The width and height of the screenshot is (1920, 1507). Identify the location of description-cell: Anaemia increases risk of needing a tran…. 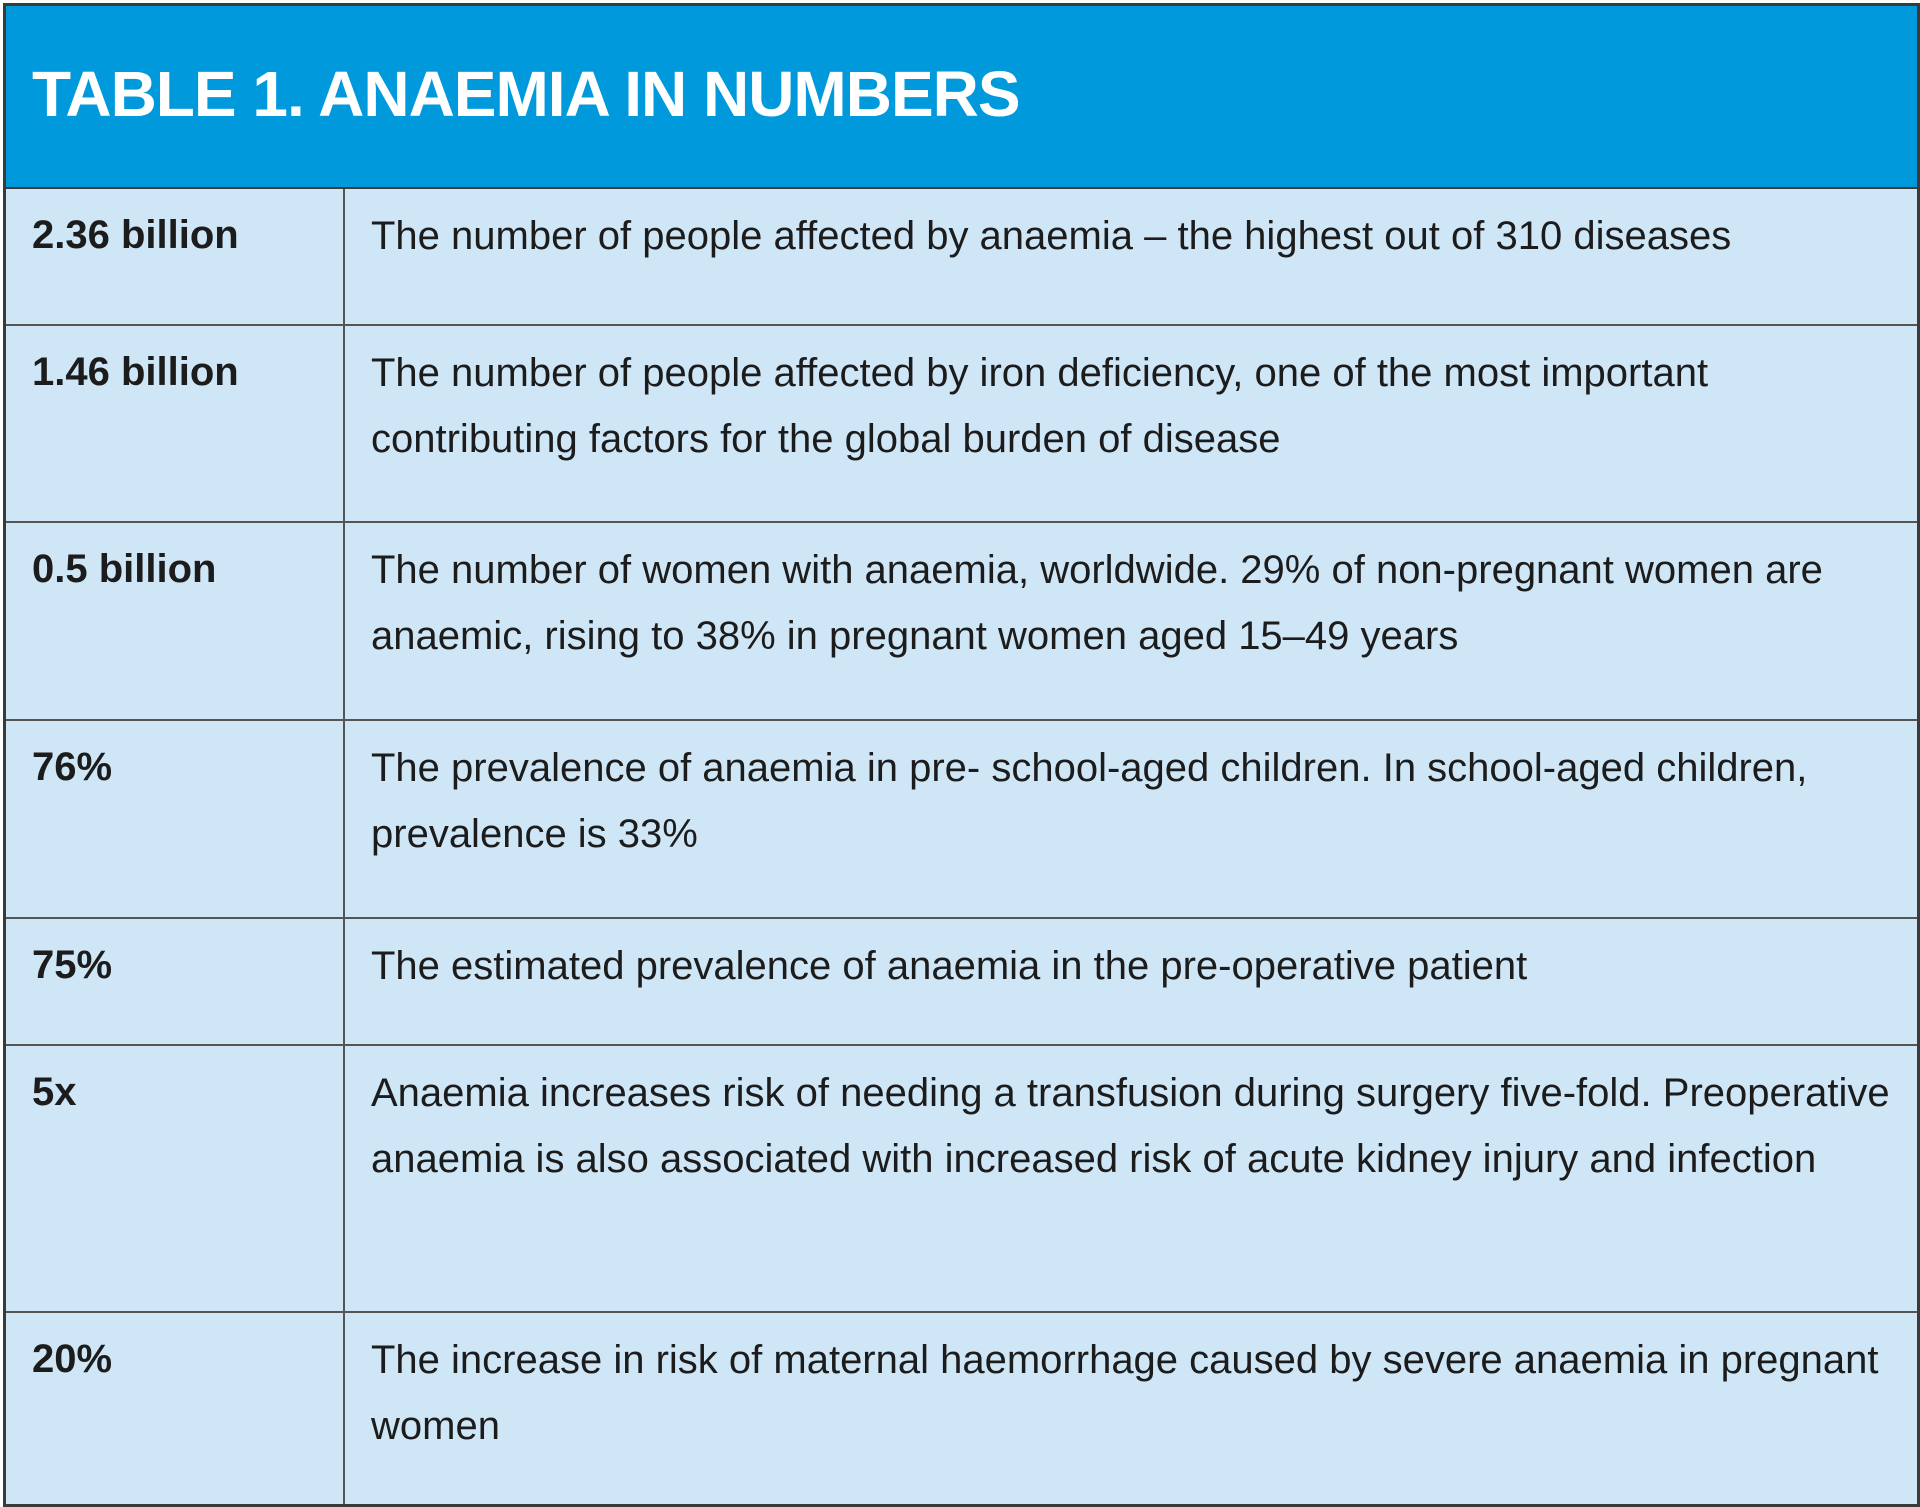
(1130, 1126).